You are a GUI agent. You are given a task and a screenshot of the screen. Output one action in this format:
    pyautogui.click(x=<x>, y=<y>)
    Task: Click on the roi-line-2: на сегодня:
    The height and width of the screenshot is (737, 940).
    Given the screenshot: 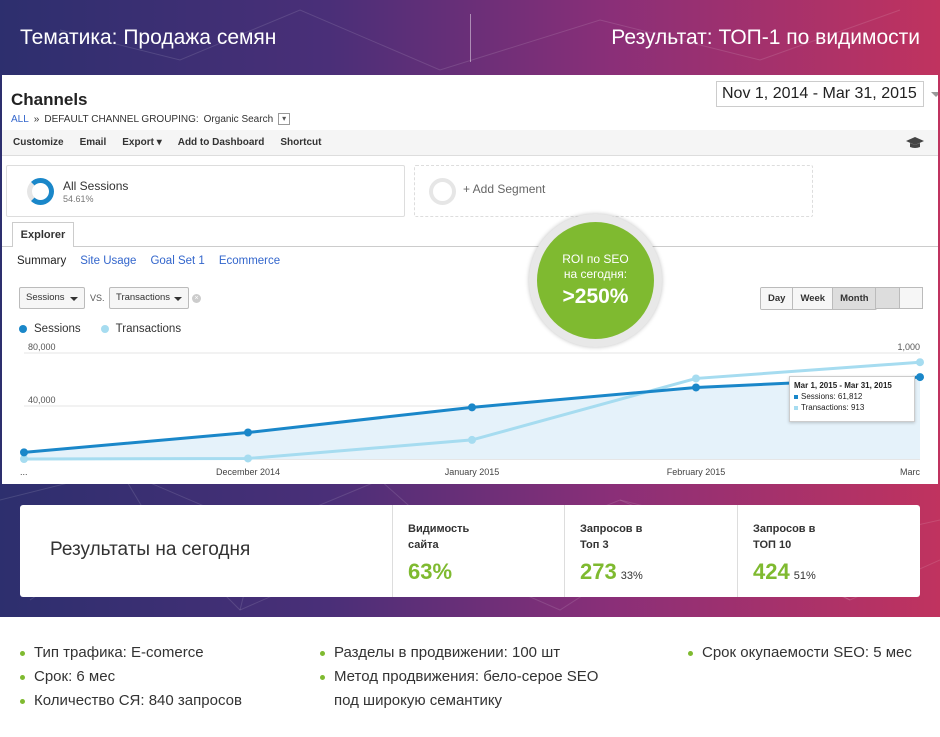 What is the action you would take?
    pyautogui.click(x=595, y=274)
    